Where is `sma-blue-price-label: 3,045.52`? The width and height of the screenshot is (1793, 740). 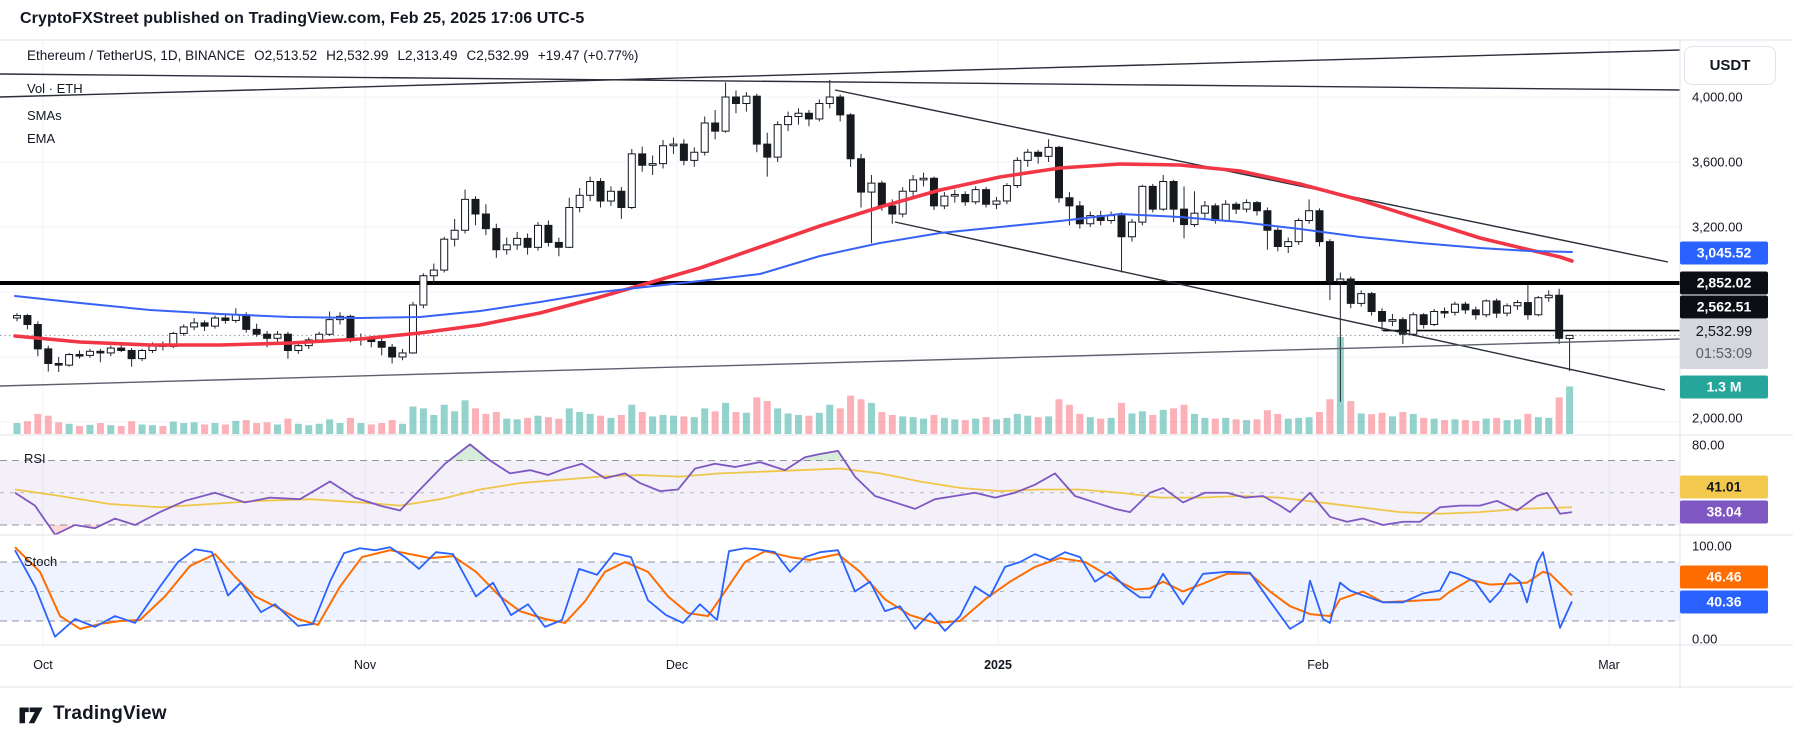
sma-blue-price-label: 3,045.52 is located at coordinates (1724, 253).